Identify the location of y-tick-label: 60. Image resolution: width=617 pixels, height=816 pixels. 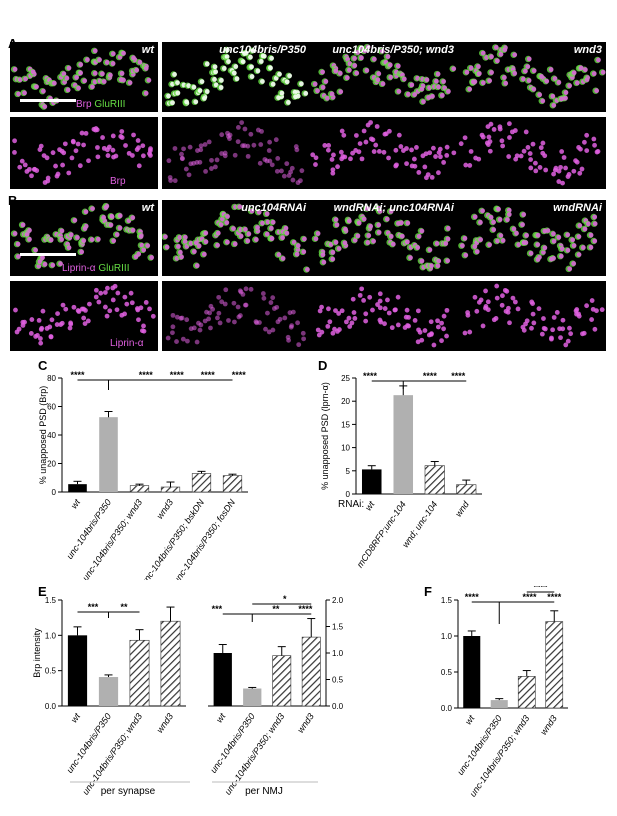
(51, 407).